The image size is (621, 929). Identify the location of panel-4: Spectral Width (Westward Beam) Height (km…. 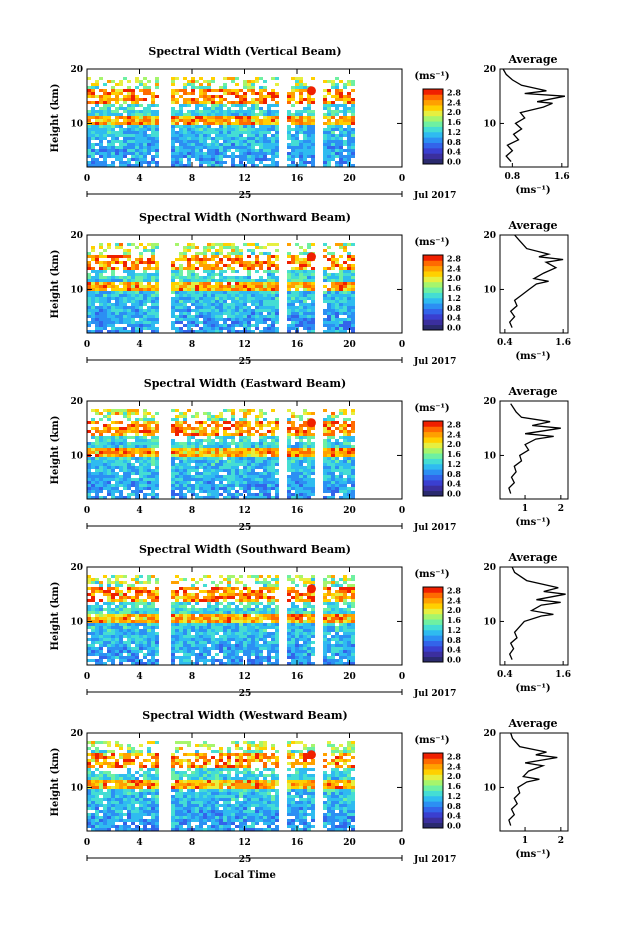
(309, 787).